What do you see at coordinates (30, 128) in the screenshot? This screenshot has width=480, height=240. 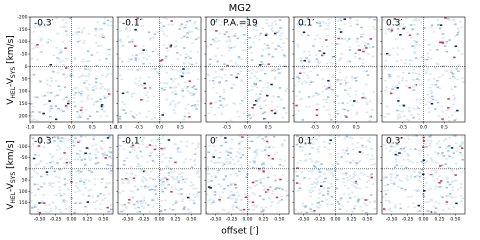 I see `x-tick-label: -1.0` at bounding box center [30, 128].